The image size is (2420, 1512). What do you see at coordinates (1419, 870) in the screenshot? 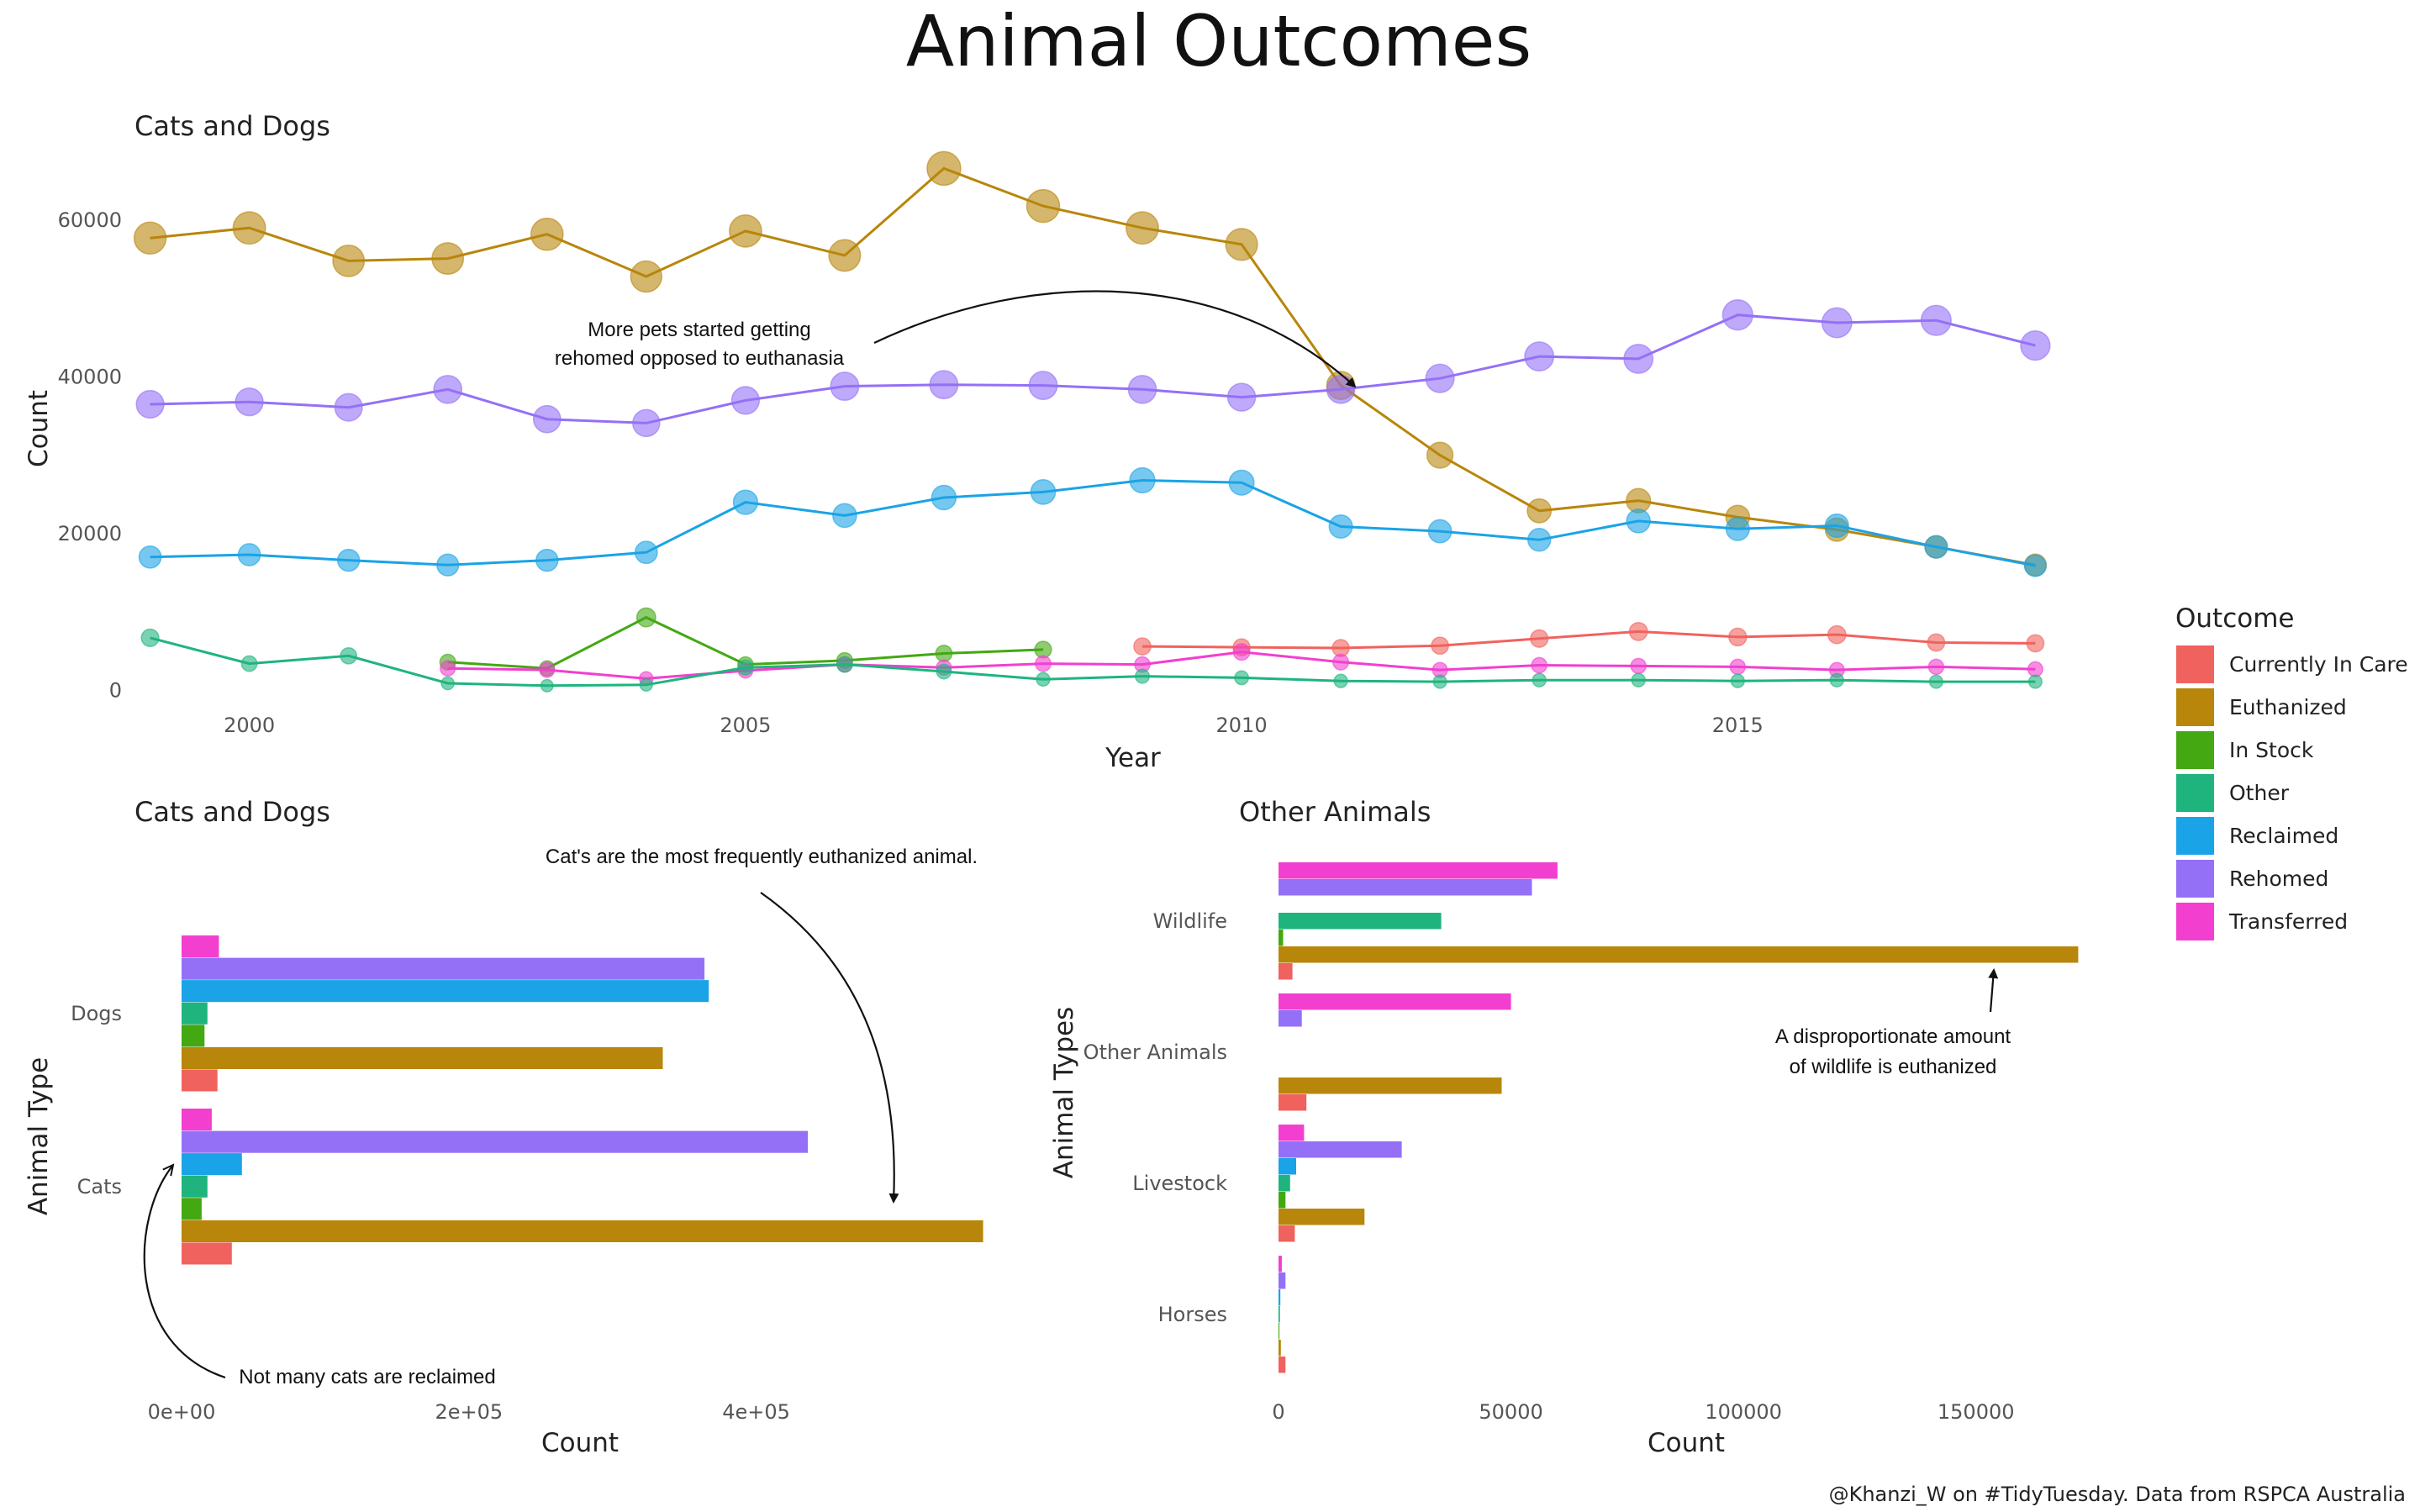
I see `bar-wildlife-transferred` at bounding box center [1419, 870].